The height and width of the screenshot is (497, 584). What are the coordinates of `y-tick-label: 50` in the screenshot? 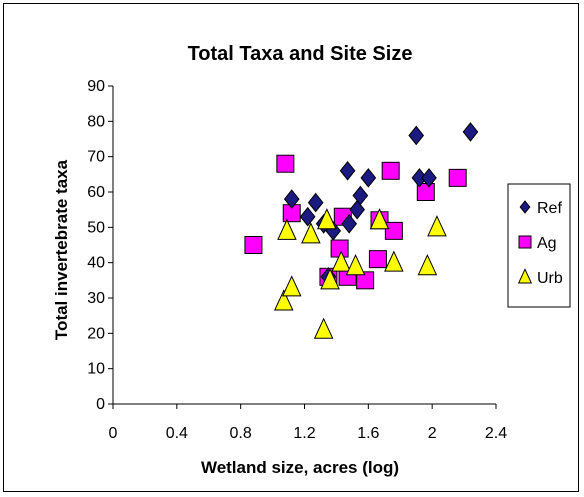 It's located at (96, 227).